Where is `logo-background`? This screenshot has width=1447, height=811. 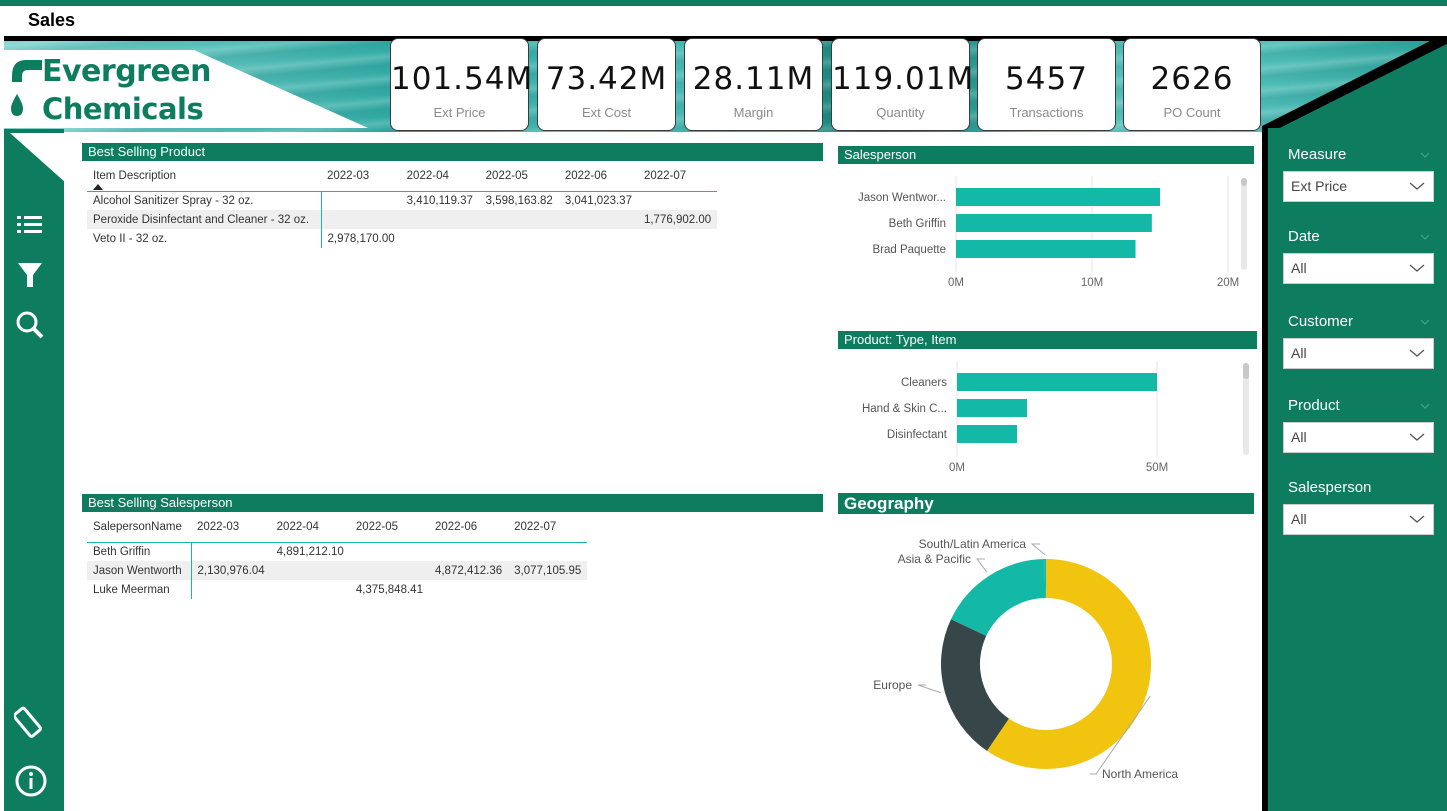 logo-background is located at coordinates (186, 89).